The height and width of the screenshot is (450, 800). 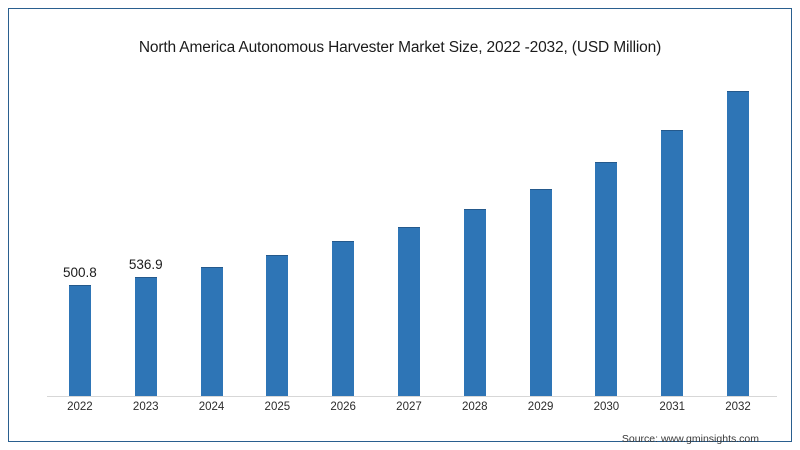 I want to click on x-tick-2024: 2024, so click(x=211, y=407).